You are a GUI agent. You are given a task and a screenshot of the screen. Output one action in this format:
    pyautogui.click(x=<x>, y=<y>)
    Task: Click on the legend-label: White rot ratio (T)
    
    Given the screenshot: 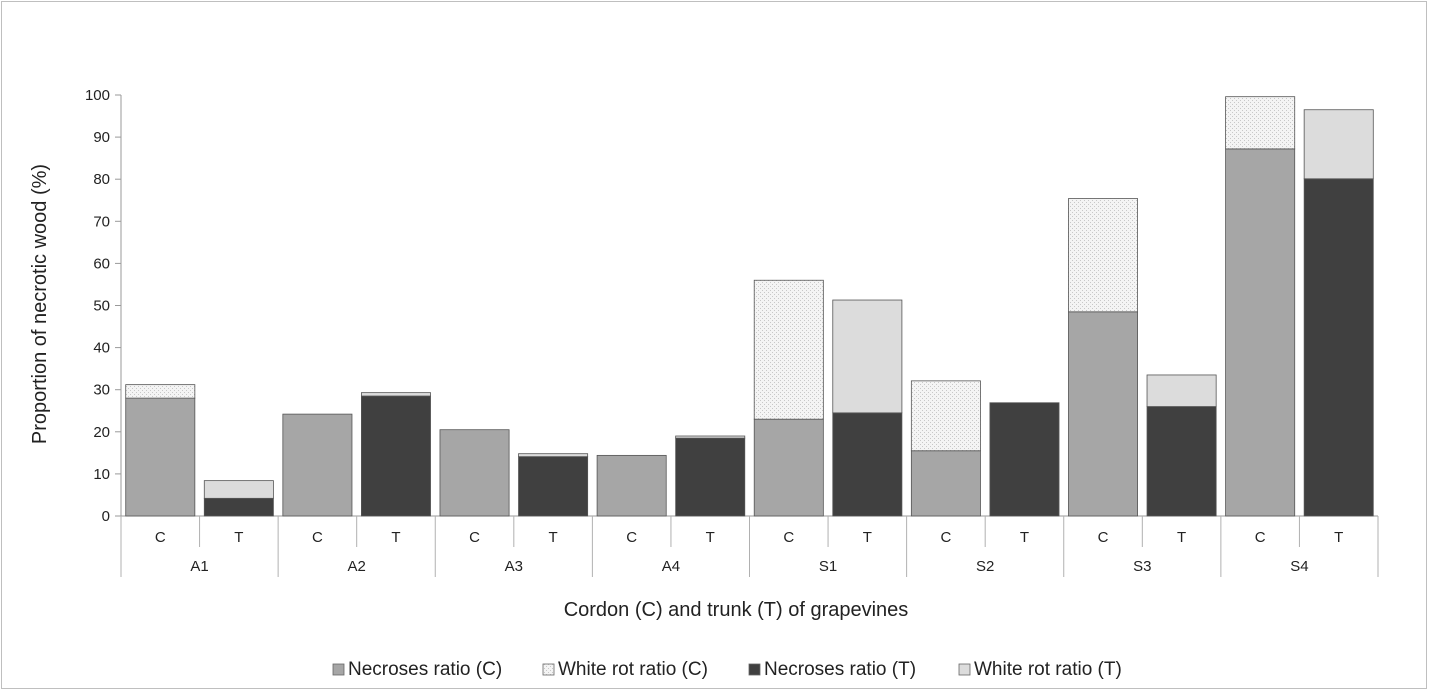 What is the action you would take?
    pyautogui.click(x=1048, y=669)
    